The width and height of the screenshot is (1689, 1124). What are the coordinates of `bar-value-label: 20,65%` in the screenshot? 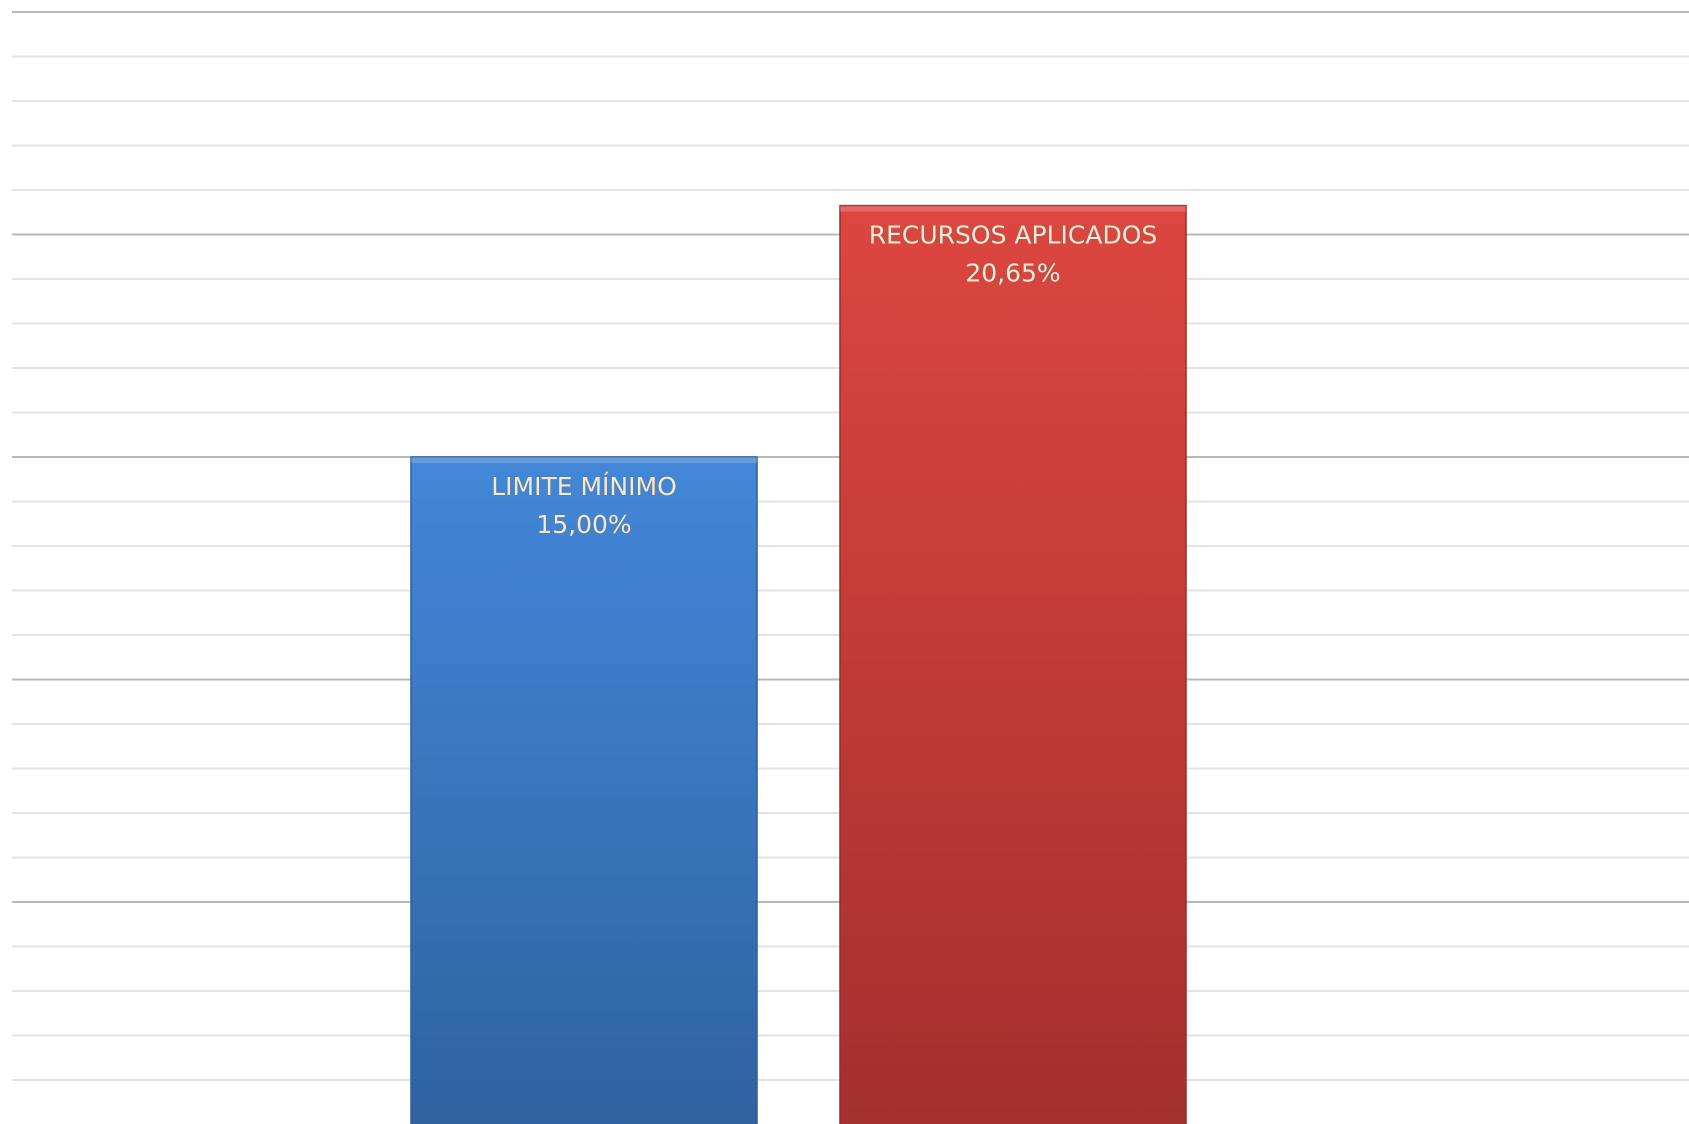 It's located at (1012, 273).